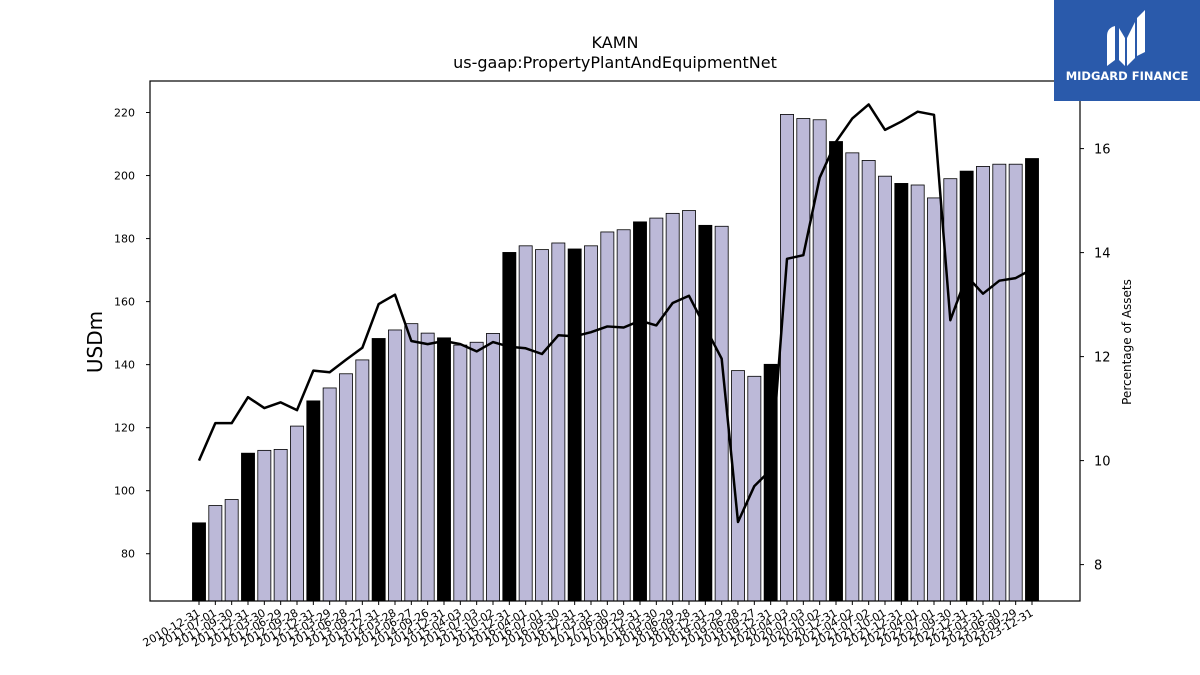  What do you see at coordinates (1127, 76) in the screenshot?
I see `logo-text: MIDGARD FINANCE` at bounding box center [1127, 76].